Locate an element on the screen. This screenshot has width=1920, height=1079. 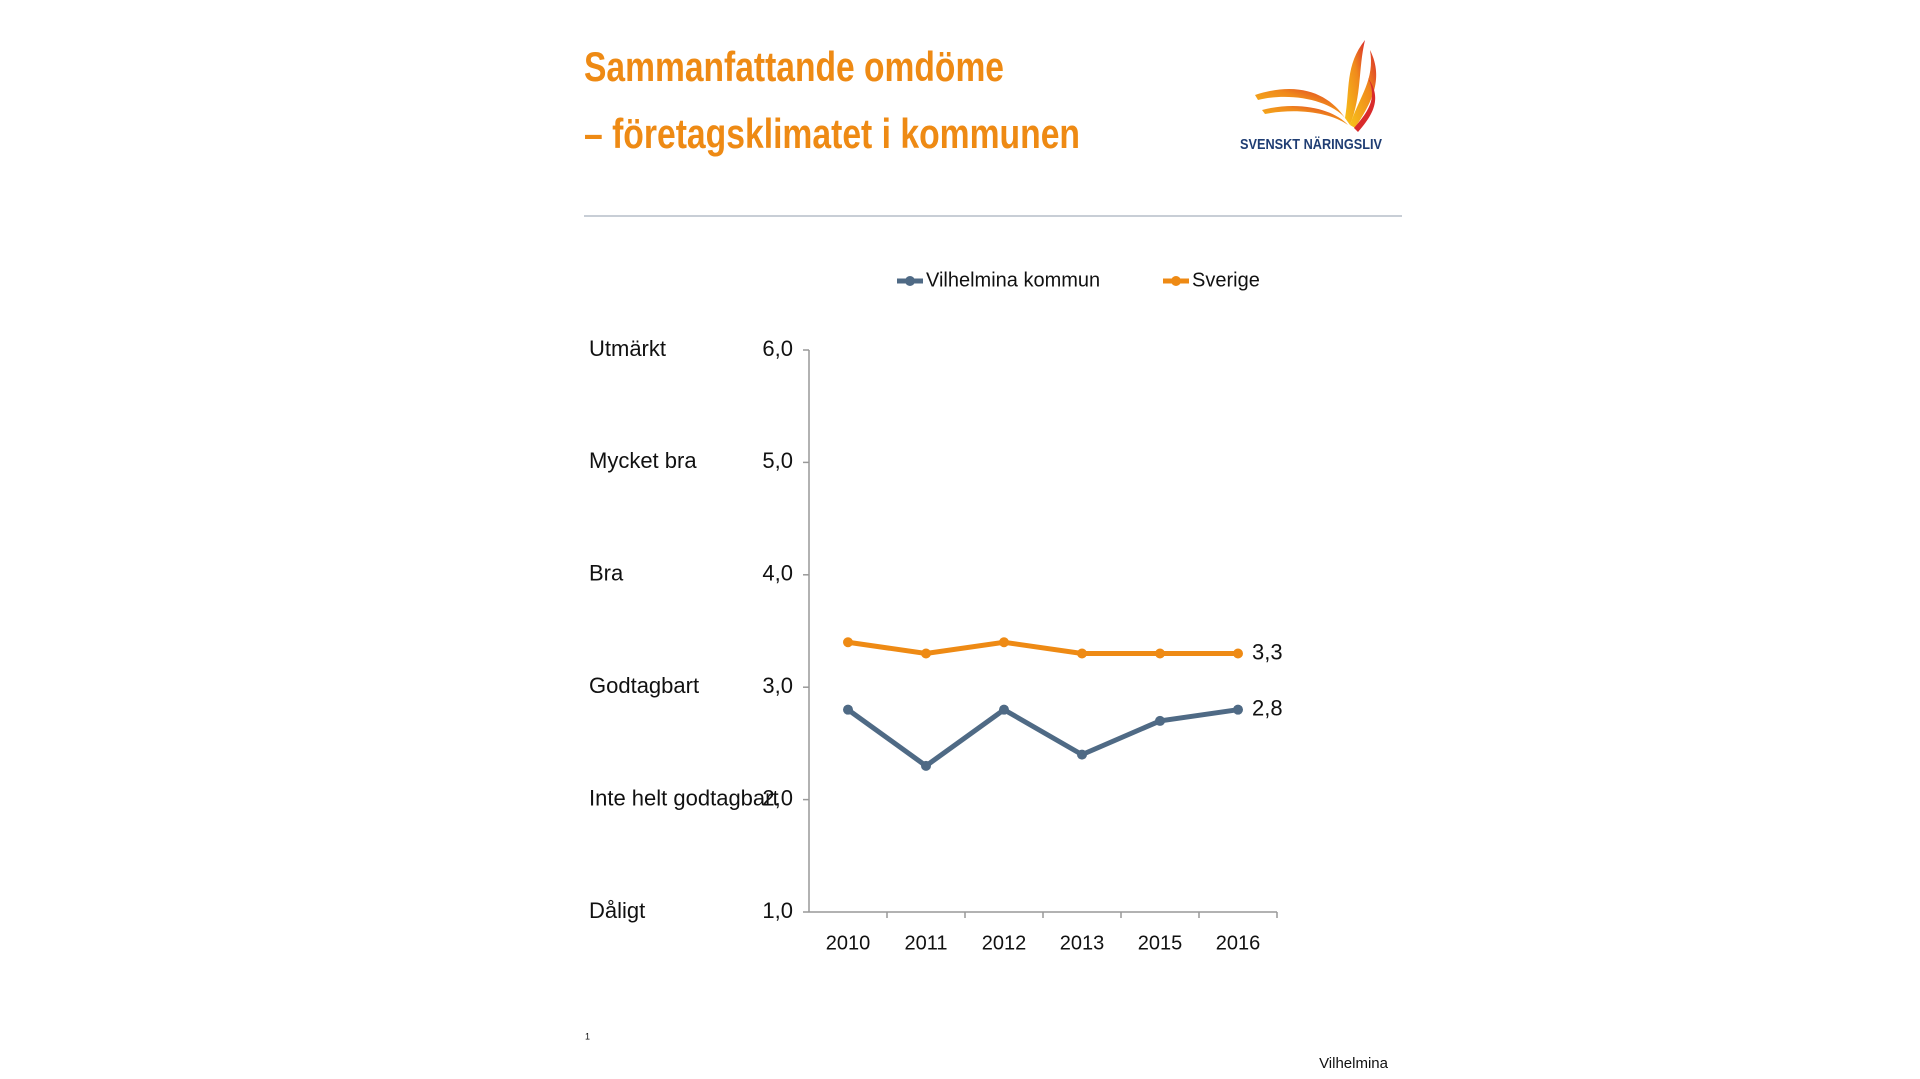
legend-label: Sverige is located at coordinates (1226, 280).